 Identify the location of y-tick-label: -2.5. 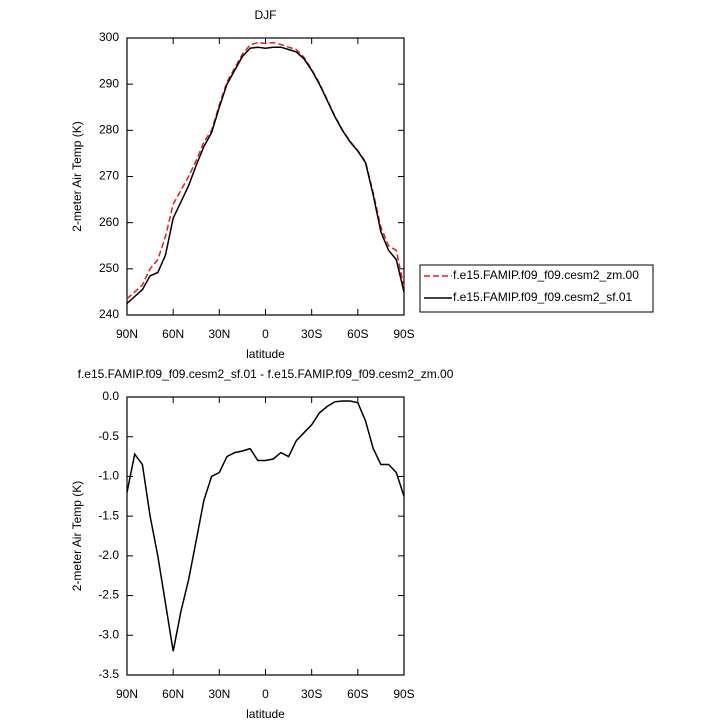
(108, 595).